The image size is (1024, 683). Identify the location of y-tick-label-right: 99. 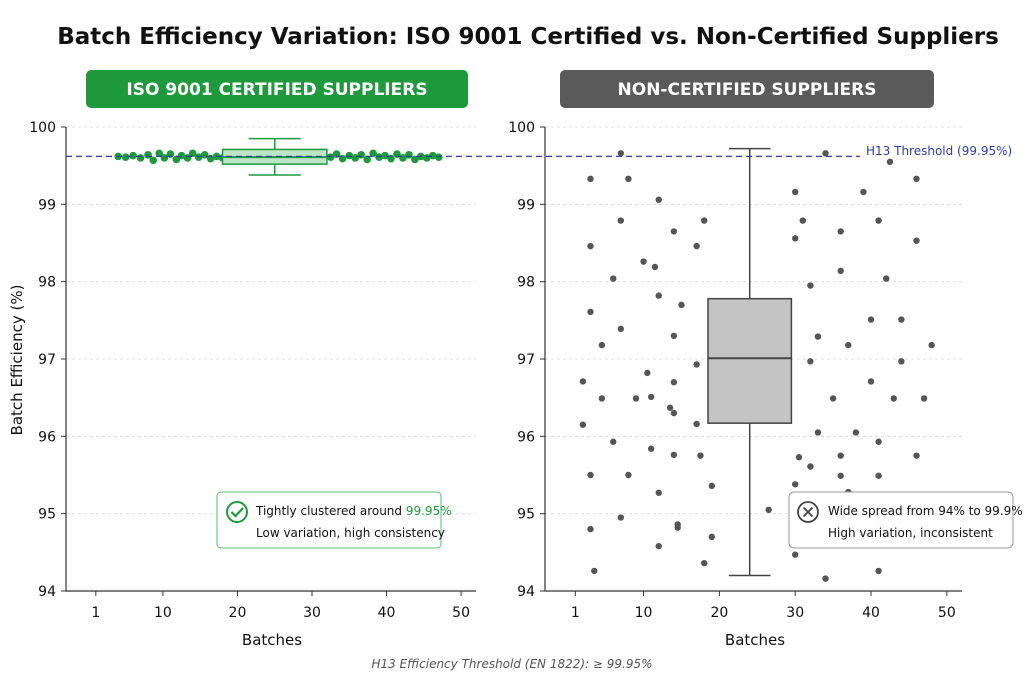
(526, 205).